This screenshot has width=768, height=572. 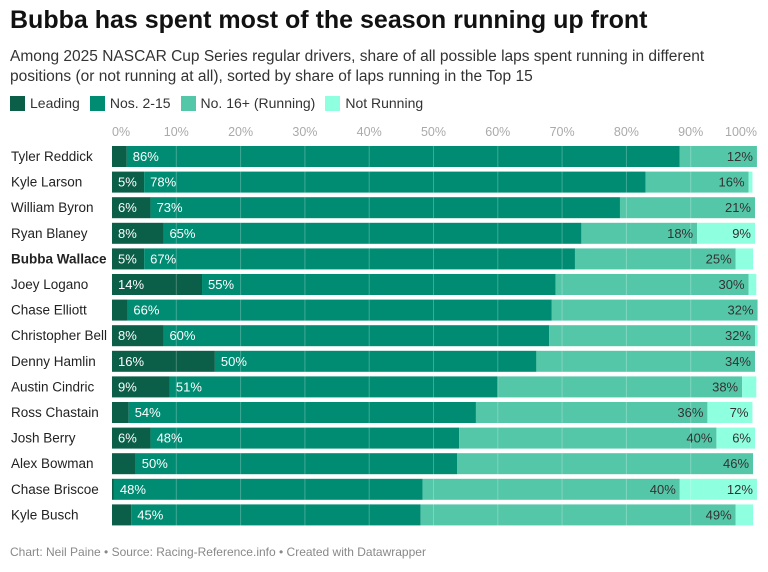 What do you see at coordinates (497, 132) in the screenshot?
I see `x-tick-label: 60%` at bounding box center [497, 132].